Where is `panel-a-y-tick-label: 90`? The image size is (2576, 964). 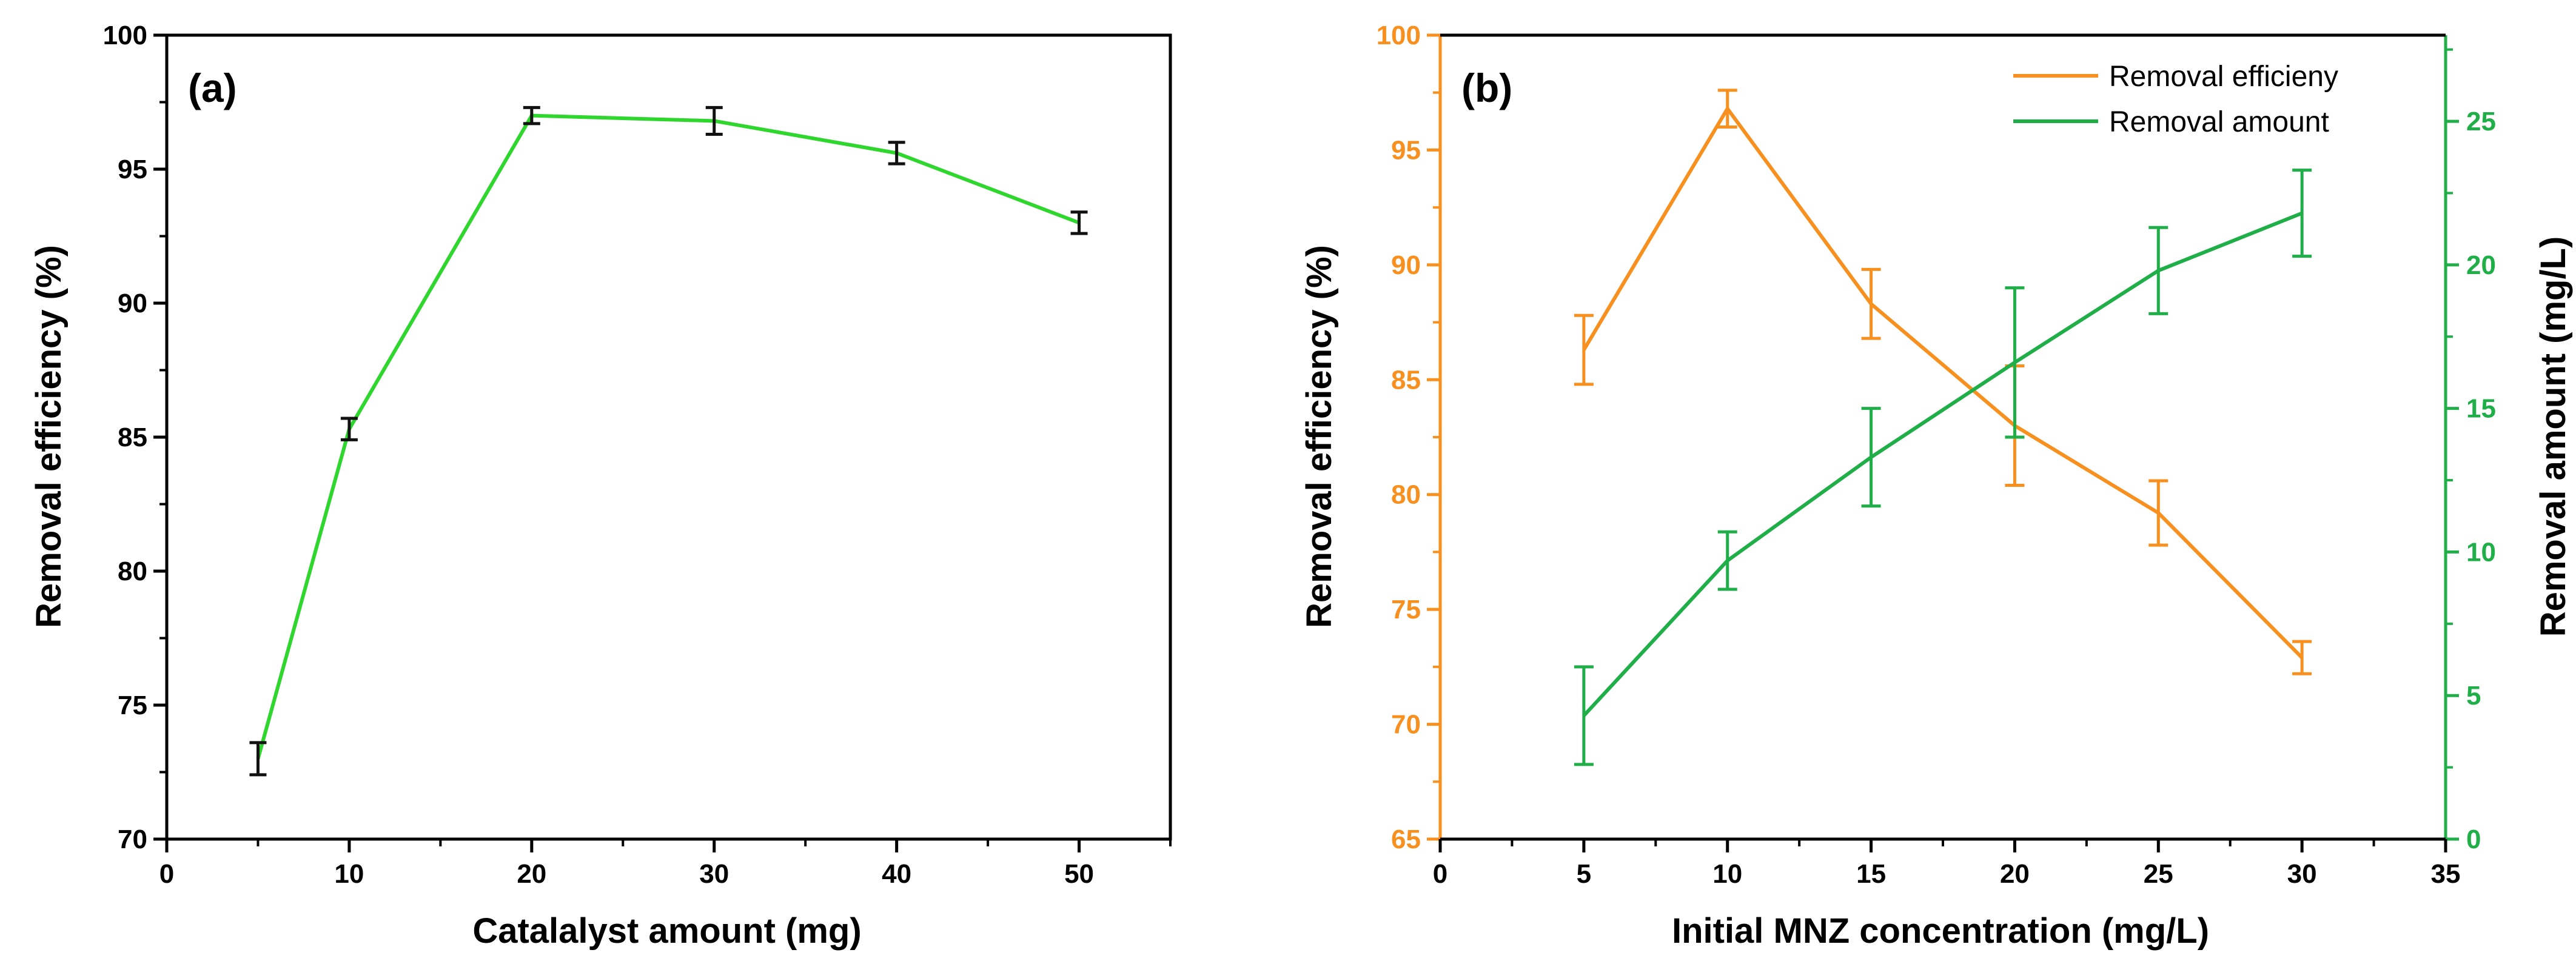 panel-a-y-tick-label: 90 is located at coordinates (132, 303).